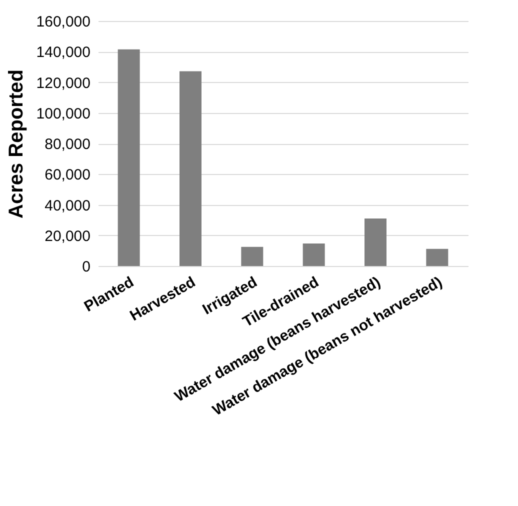 The height and width of the screenshot is (506, 518). What do you see at coordinates (16, 144) in the screenshot?
I see `y-axis-title: Acres Reported` at bounding box center [16, 144].